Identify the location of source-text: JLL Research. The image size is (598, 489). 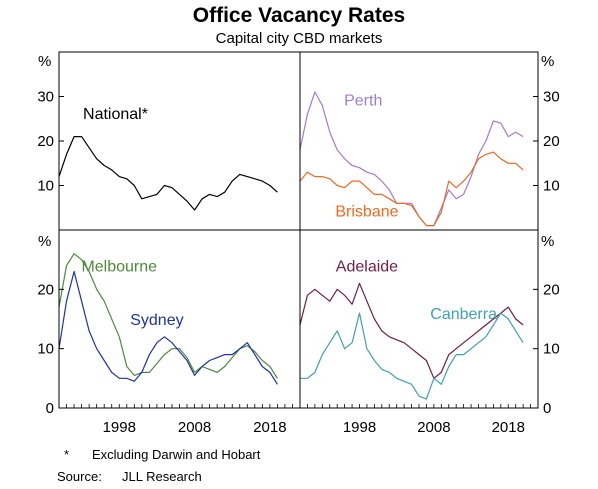
(162, 476).